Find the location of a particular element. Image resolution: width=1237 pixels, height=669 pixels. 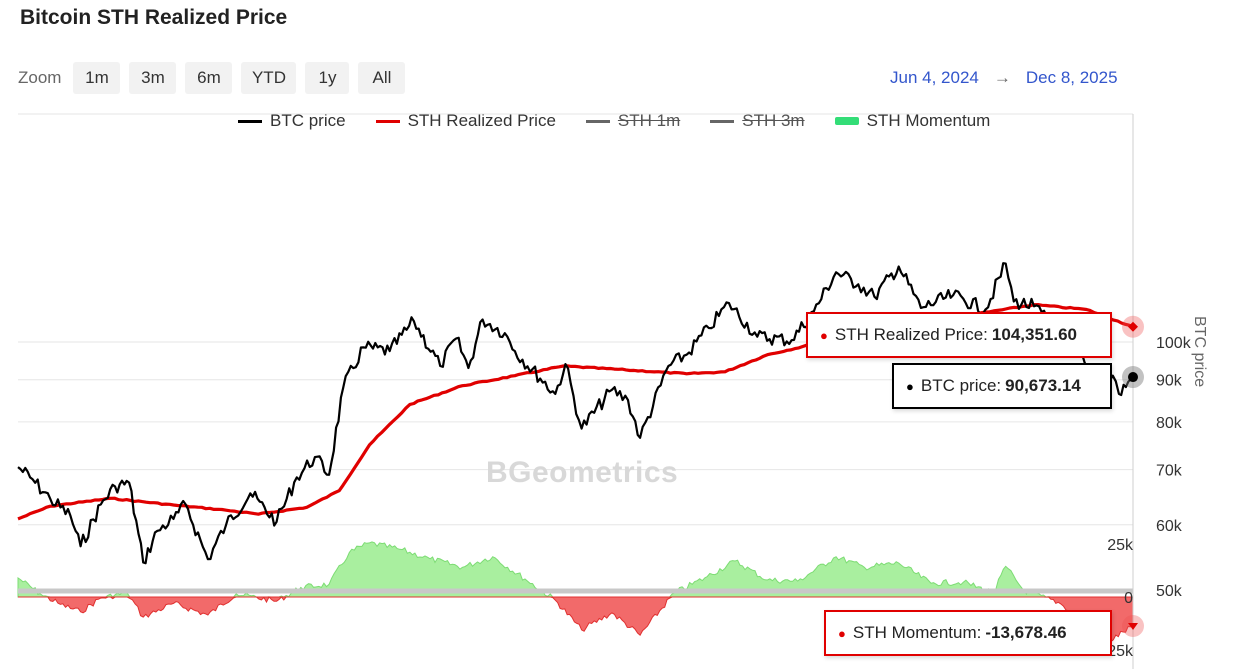

tooltip-sth-momentum: ● STH Momentum: -13,678.46 is located at coordinates (968, 633).